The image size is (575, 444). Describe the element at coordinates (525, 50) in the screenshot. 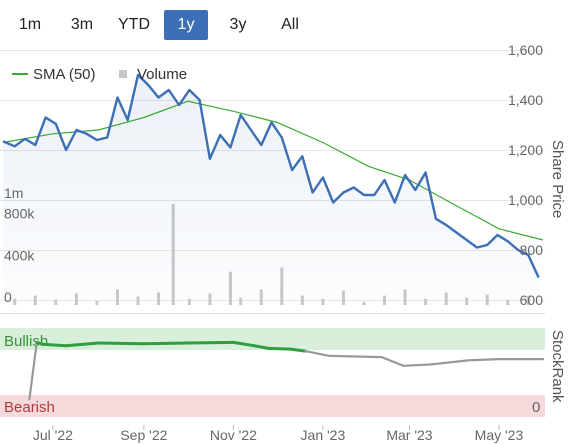

I see `price-tick-label: 1,600` at that location.